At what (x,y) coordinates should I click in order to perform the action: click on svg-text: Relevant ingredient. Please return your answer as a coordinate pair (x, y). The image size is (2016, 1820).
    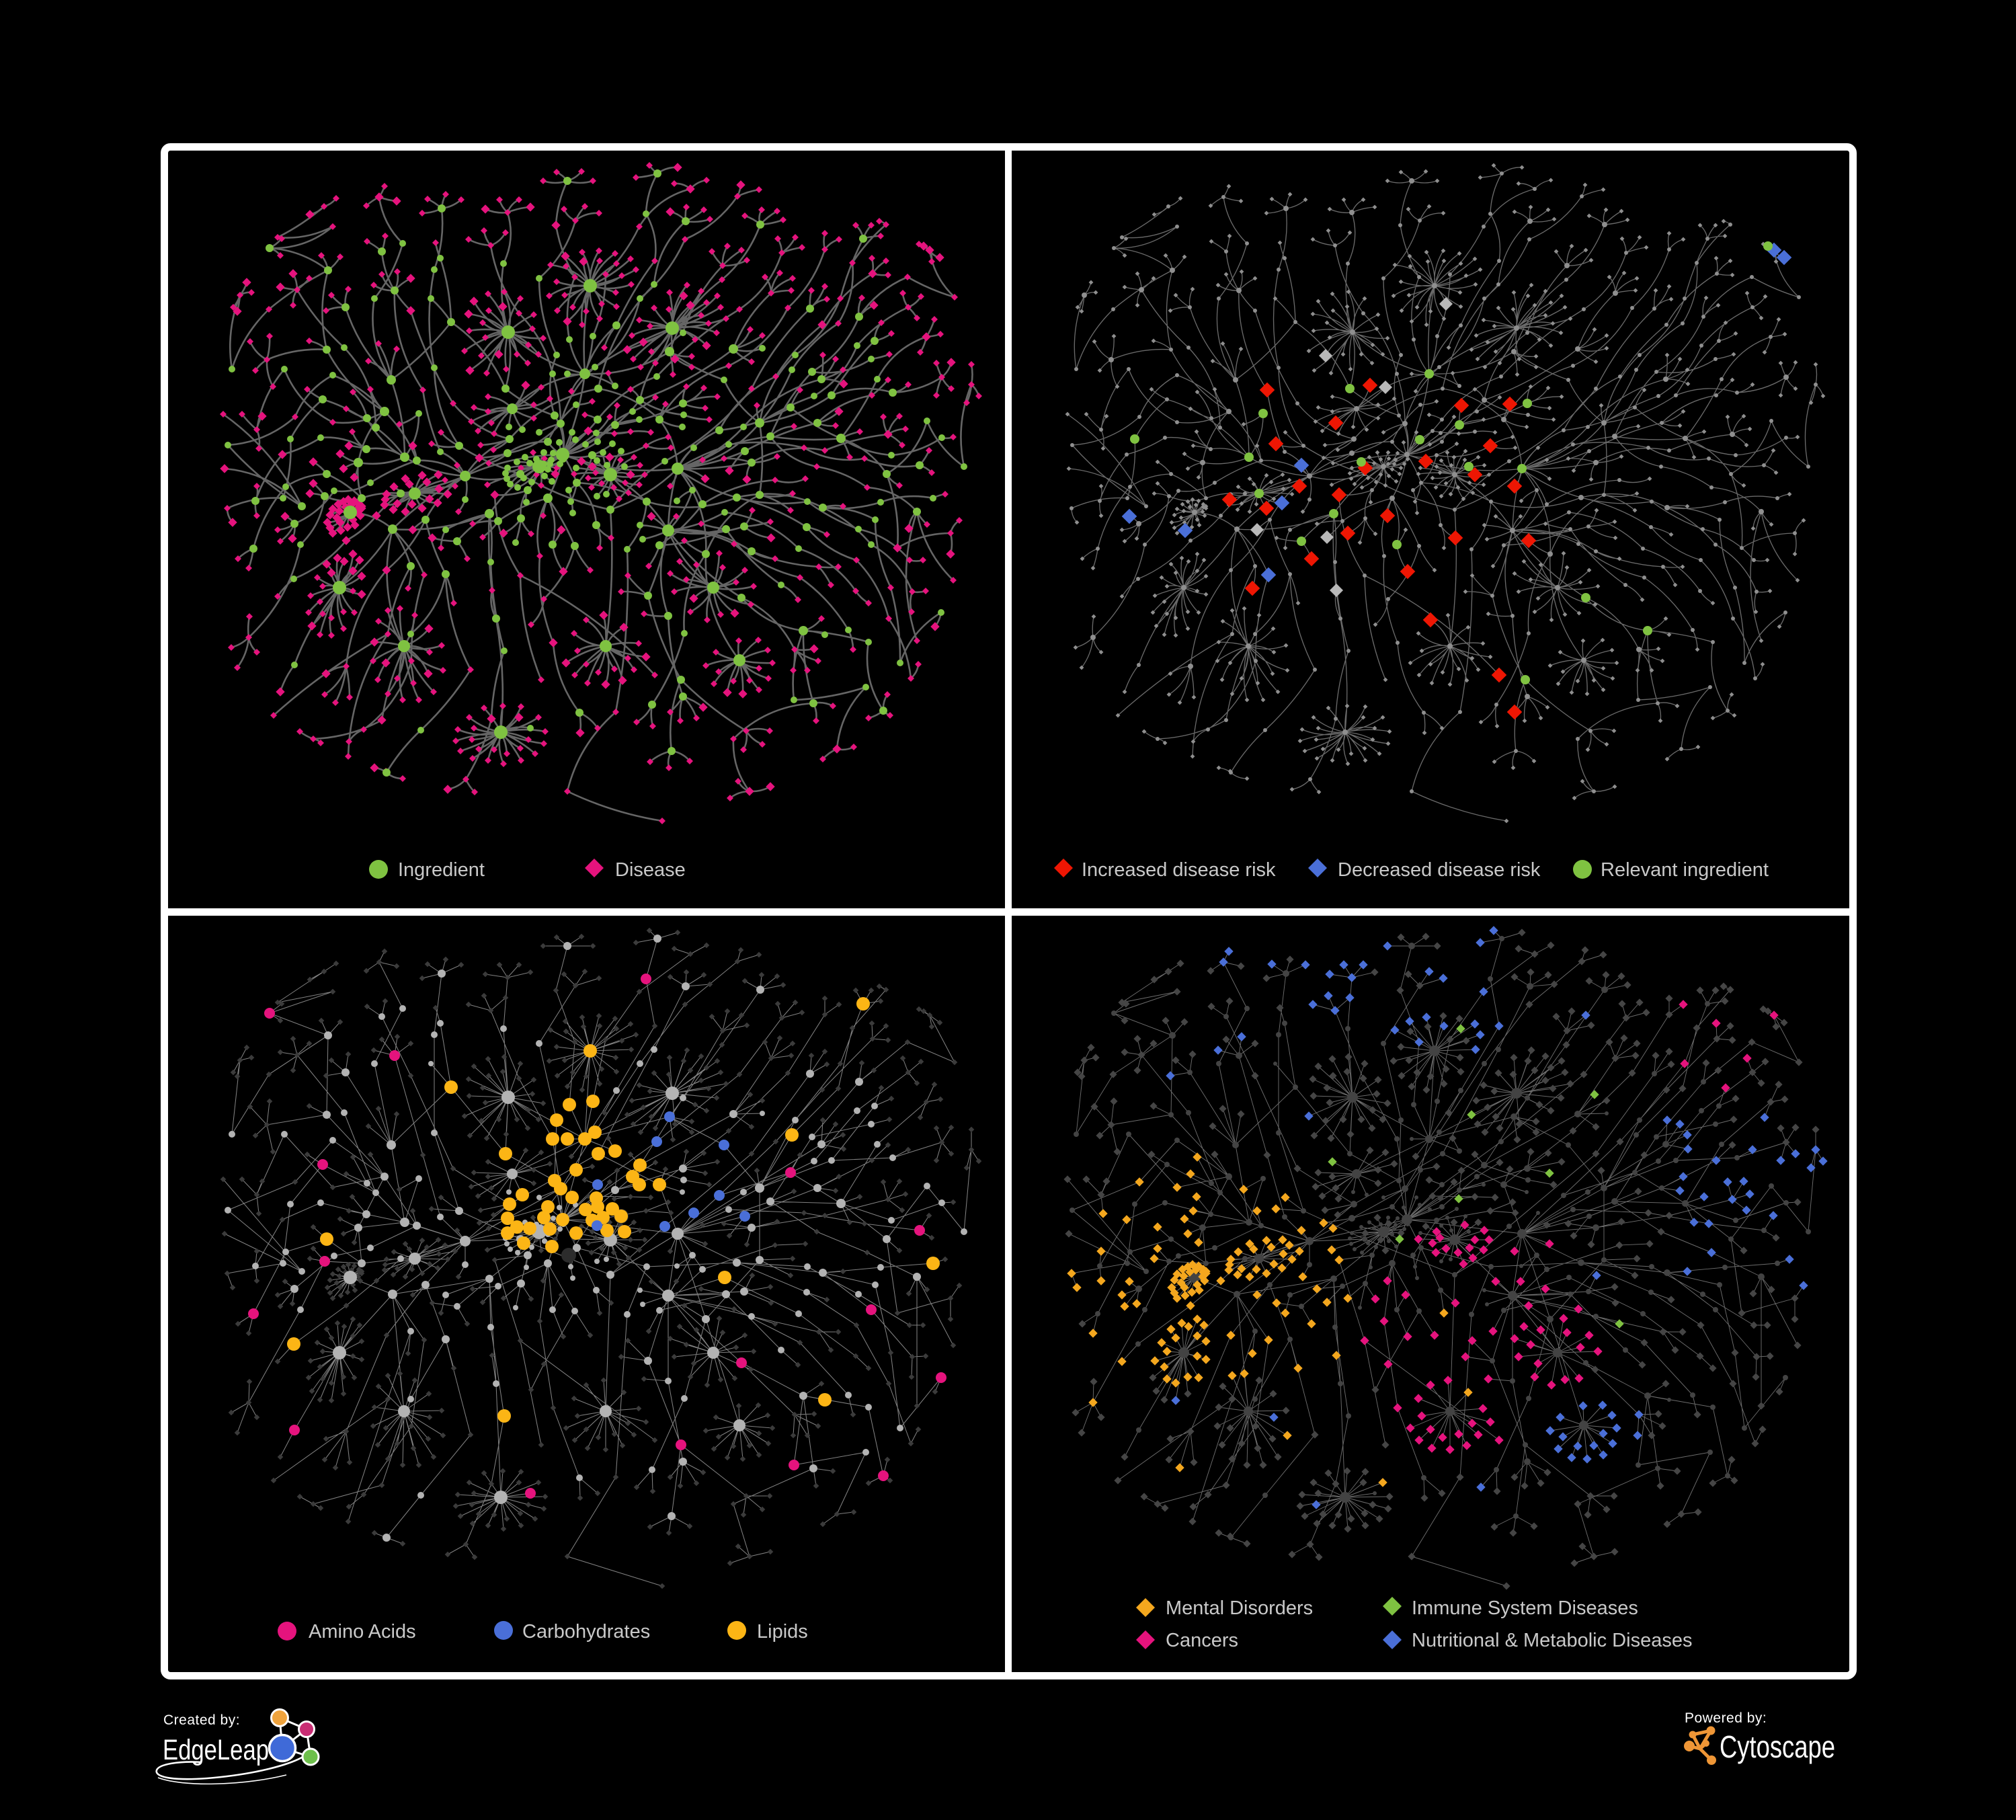
    Looking at the image, I should click on (1685, 870).